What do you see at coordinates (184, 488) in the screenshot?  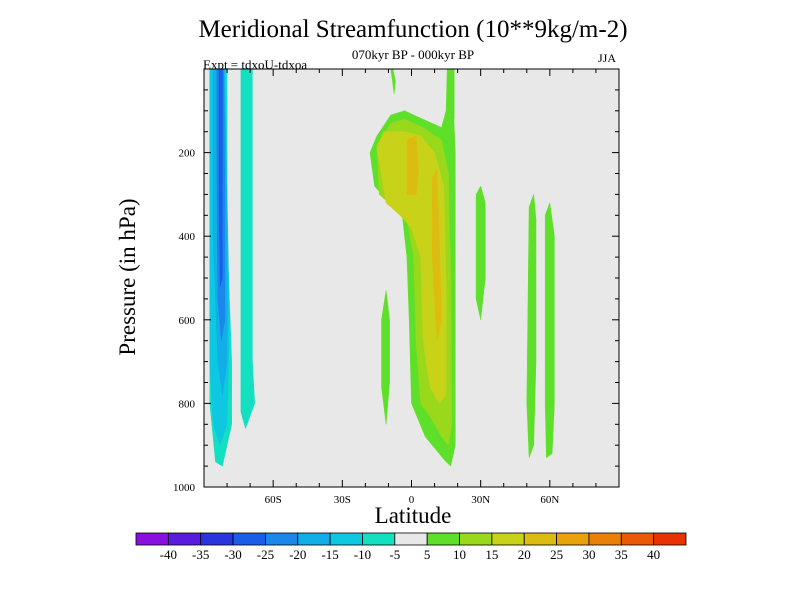 I see `y-tick-label: 1000` at bounding box center [184, 488].